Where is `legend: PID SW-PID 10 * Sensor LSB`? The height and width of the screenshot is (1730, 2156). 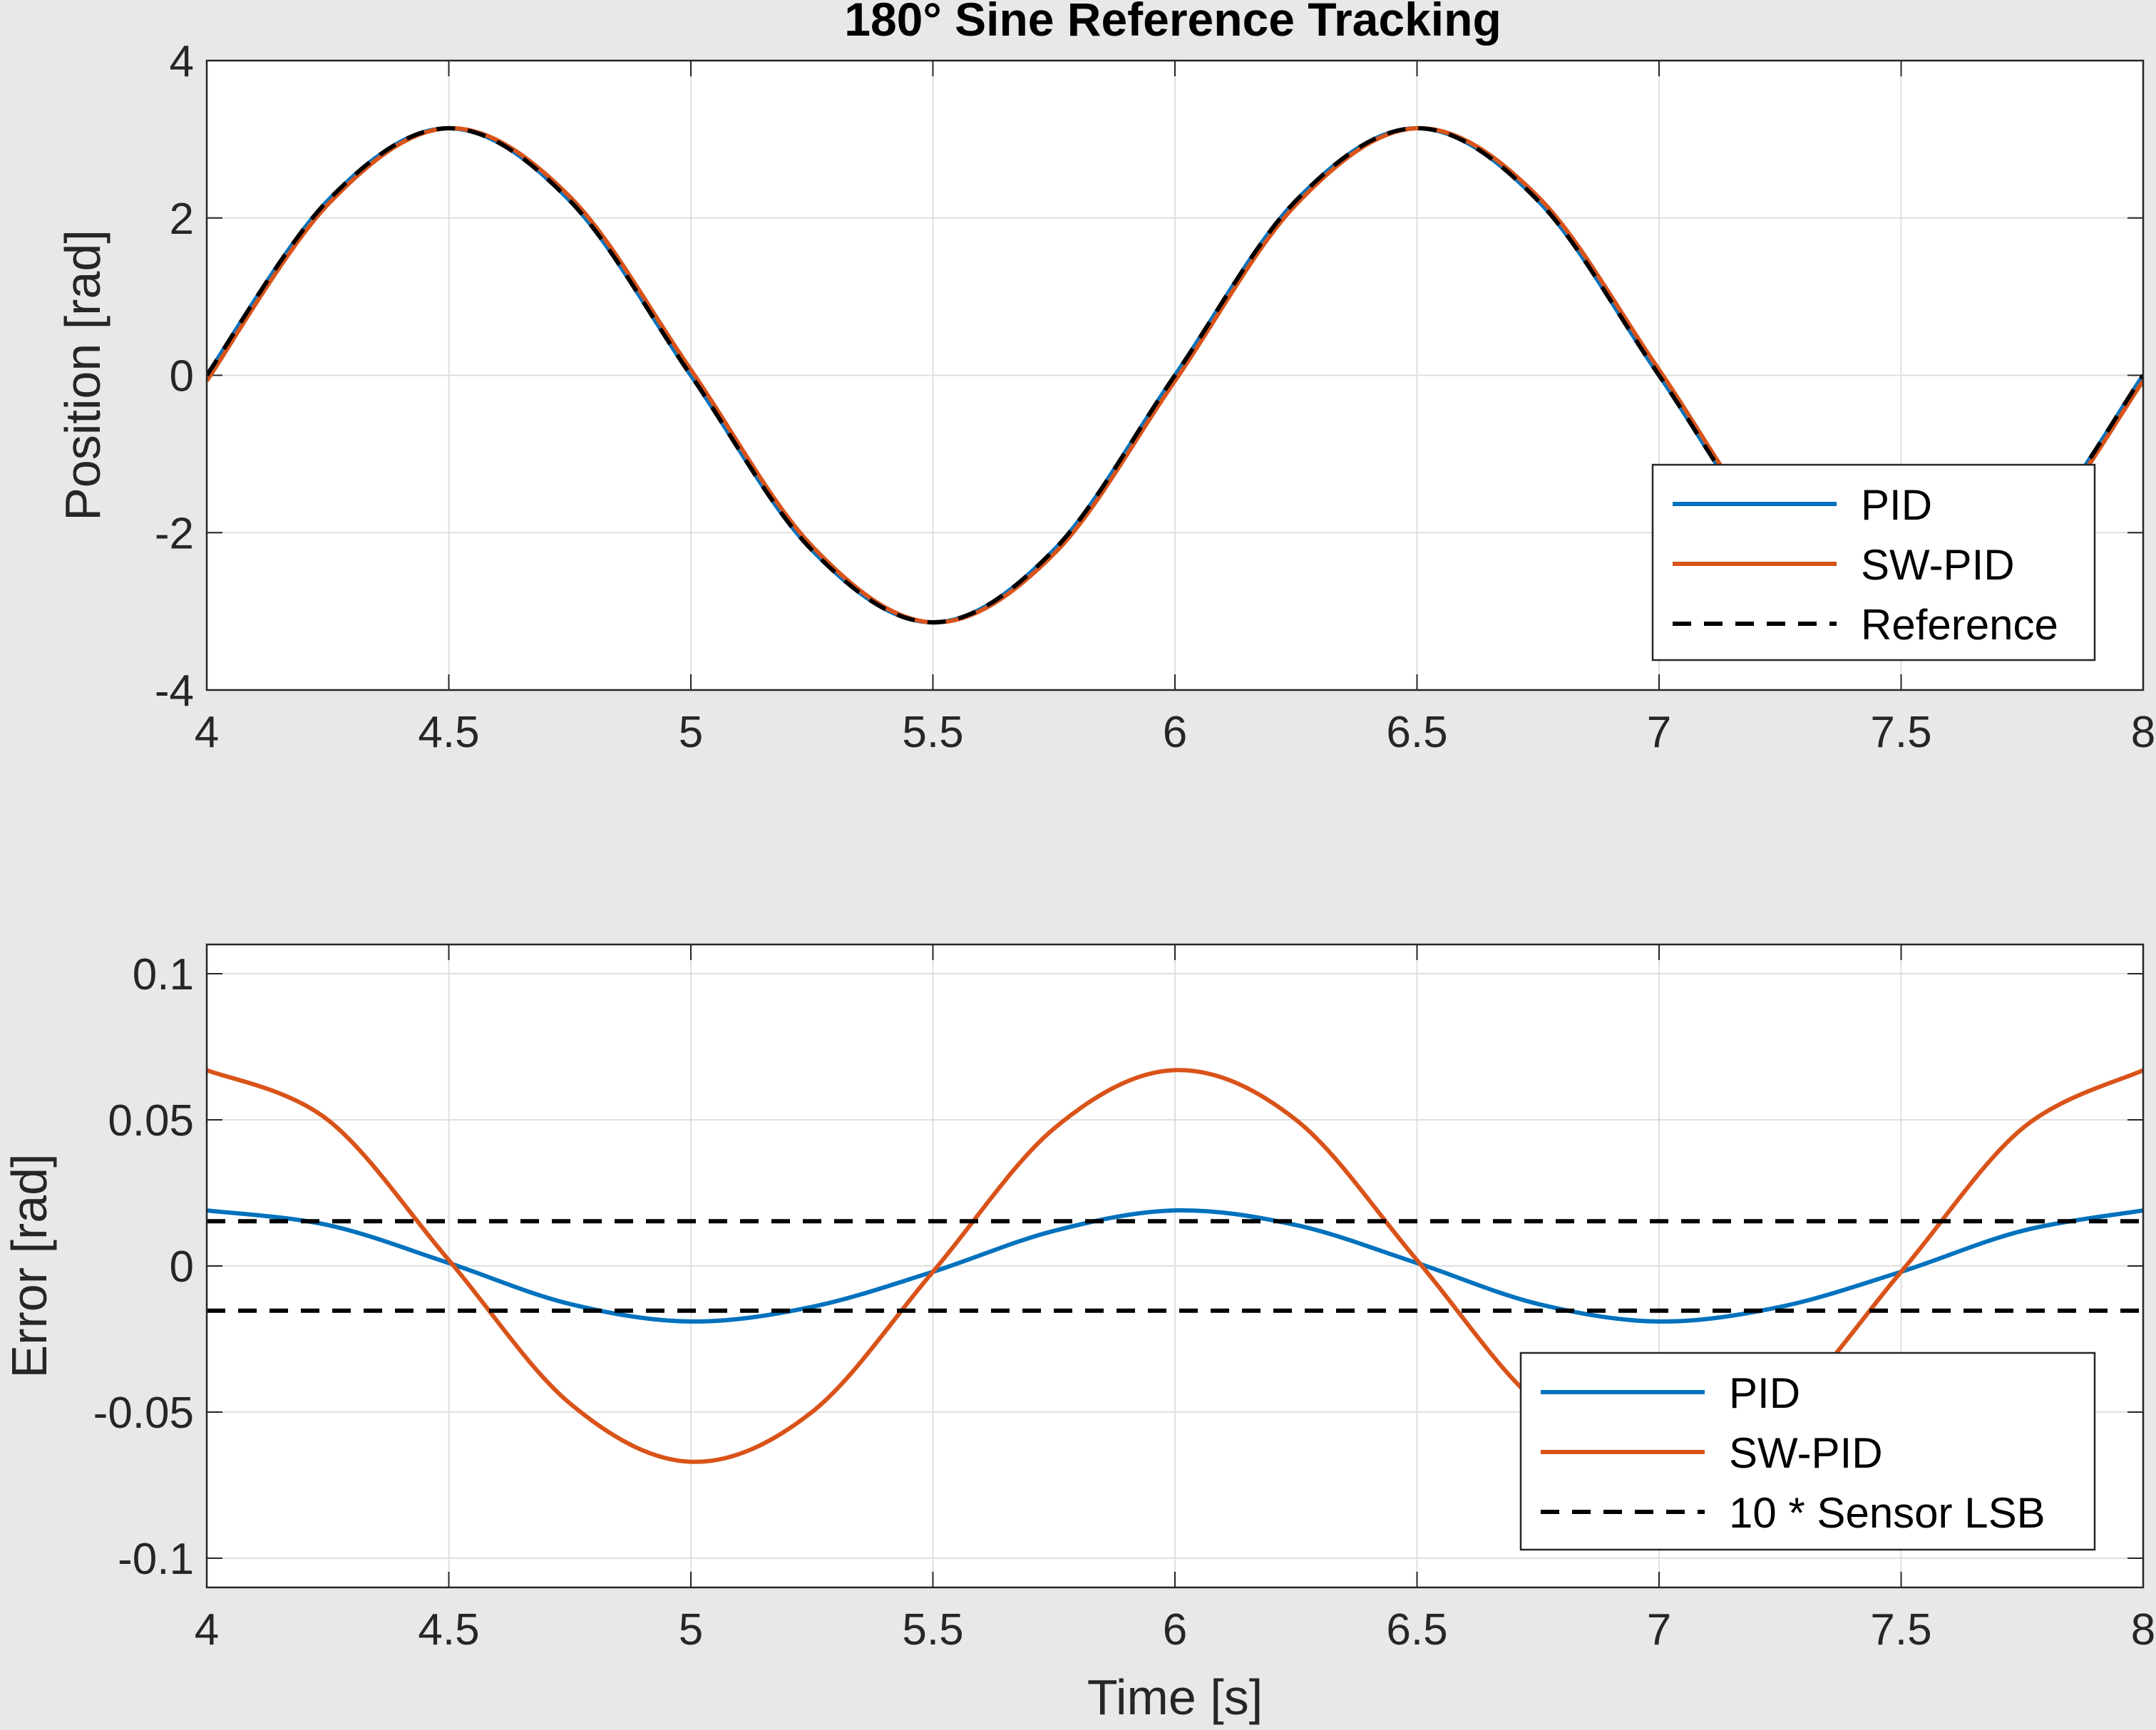 legend: PID SW-PID 10 * Sensor LSB is located at coordinates (1807, 1451).